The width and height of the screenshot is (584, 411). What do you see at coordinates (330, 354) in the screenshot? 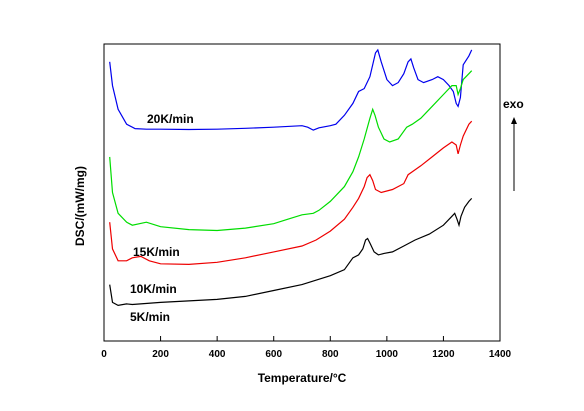
I see `x-tick-label: 800` at bounding box center [330, 354].